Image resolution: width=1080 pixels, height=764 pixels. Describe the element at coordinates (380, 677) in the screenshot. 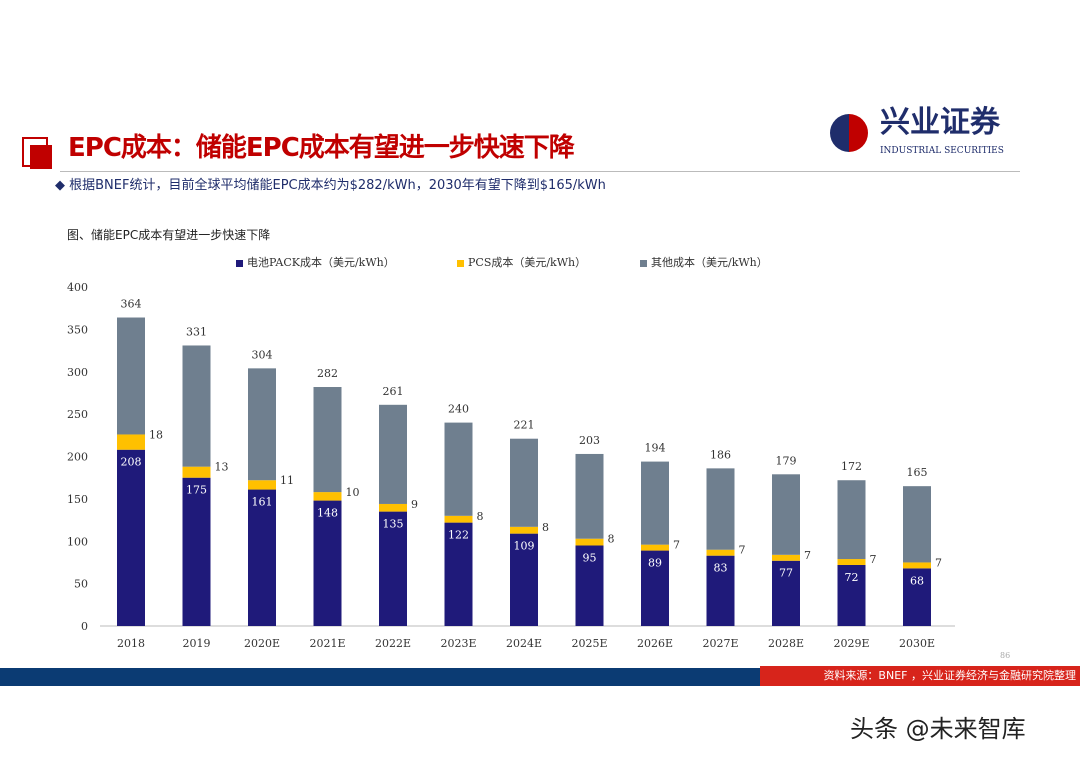

I see `footer-bar` at that location.